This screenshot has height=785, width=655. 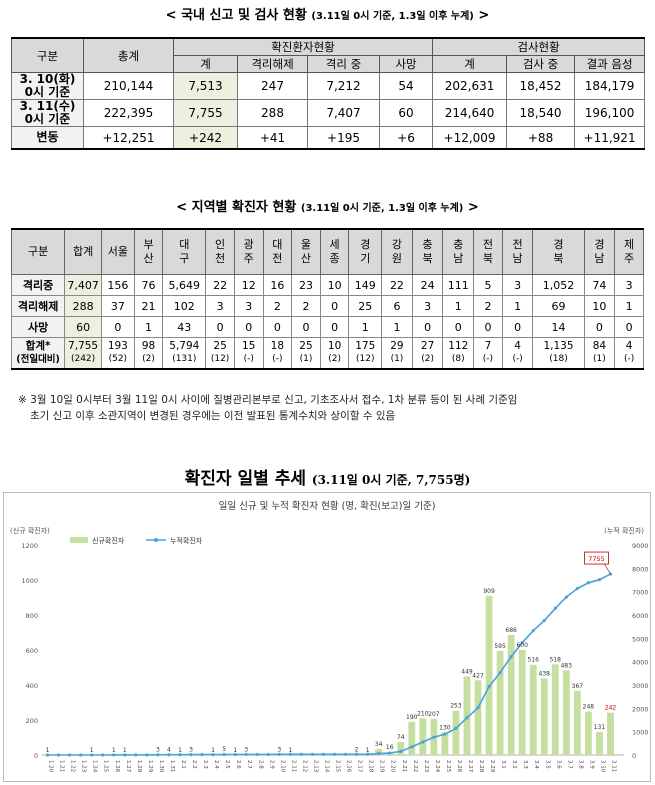 I want to click on left-axis-label: (신규 확진자), so click(x=30, y=530).